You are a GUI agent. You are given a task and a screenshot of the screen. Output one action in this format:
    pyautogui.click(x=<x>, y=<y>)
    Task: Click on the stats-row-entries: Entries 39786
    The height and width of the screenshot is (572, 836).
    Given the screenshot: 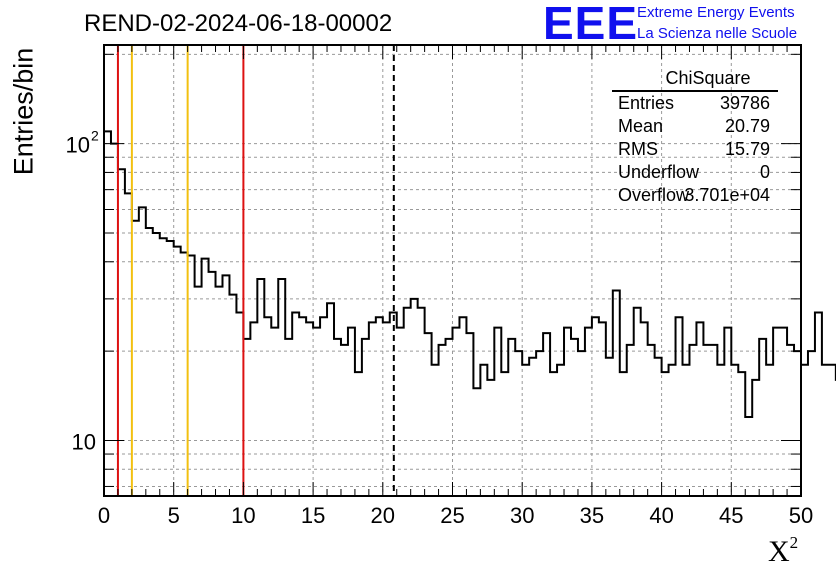 What is the action you would take?
    pyautogui.click(x=695, y=103)
    